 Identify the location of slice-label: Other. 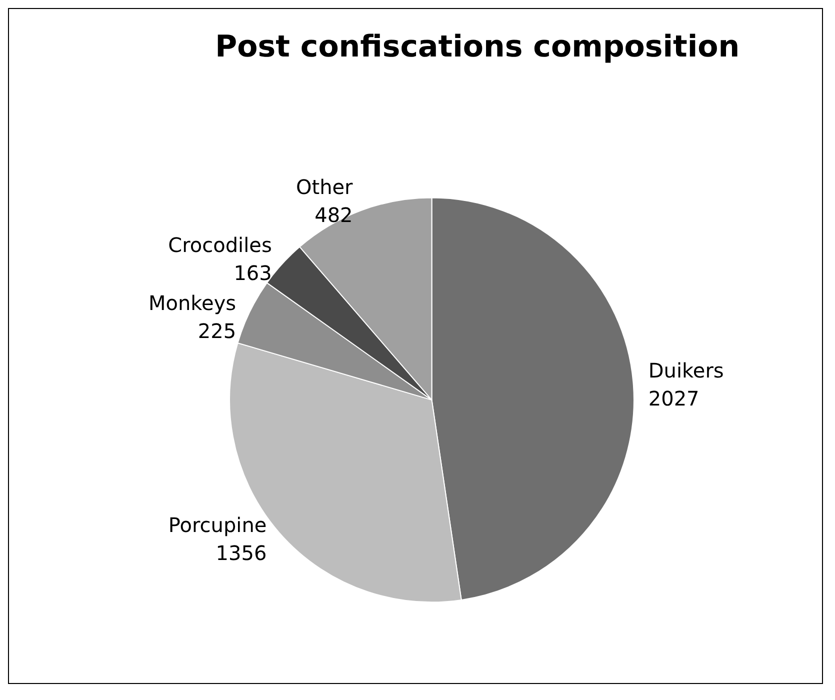
(325, 187).